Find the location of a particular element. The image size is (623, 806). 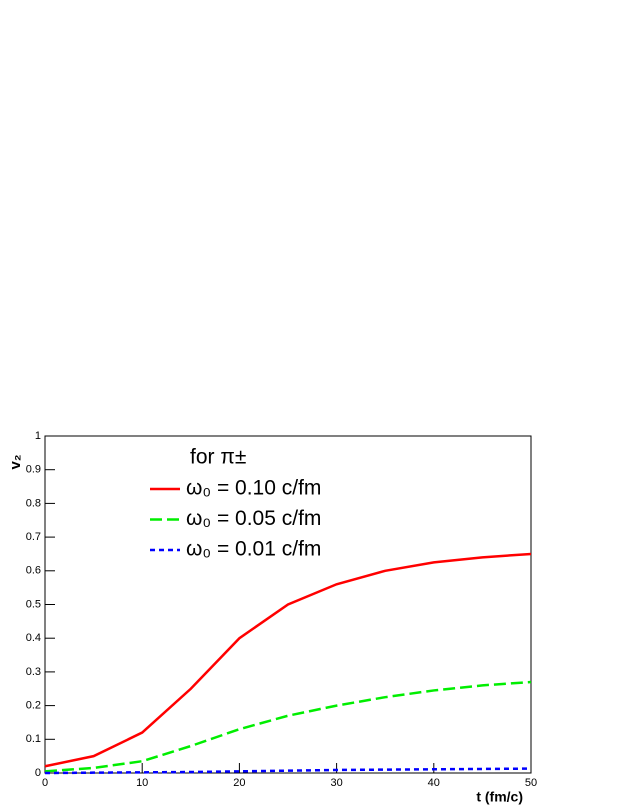

x-tick-label: 0 is located at coordinates (45, 783).